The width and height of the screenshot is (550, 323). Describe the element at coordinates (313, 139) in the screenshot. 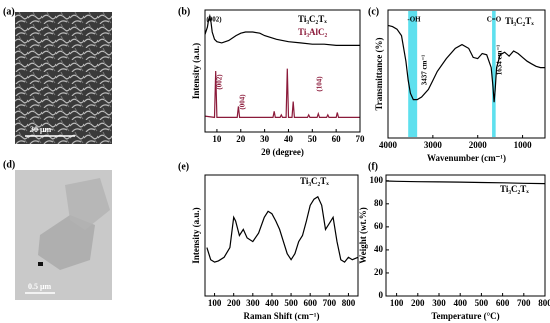

I see `x-tick-label: 50` at that location.